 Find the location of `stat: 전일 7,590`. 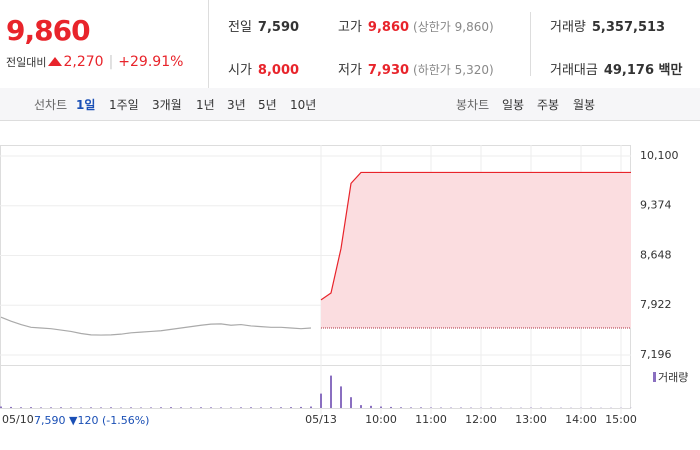

stat: 전일 7,590 is located at coordinates (263, 25).